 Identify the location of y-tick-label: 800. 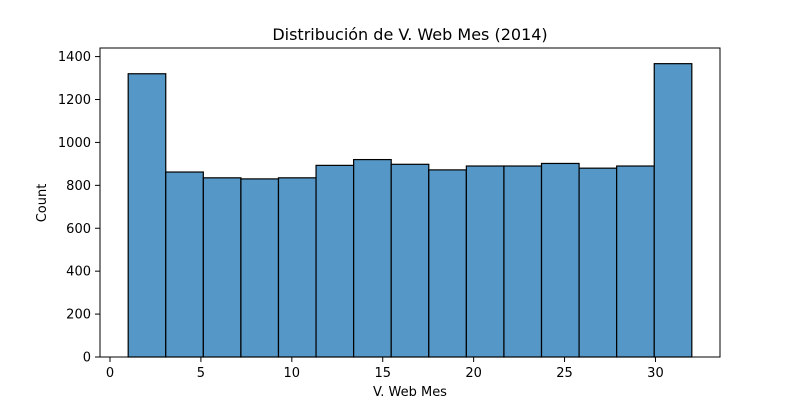
(78, 186).